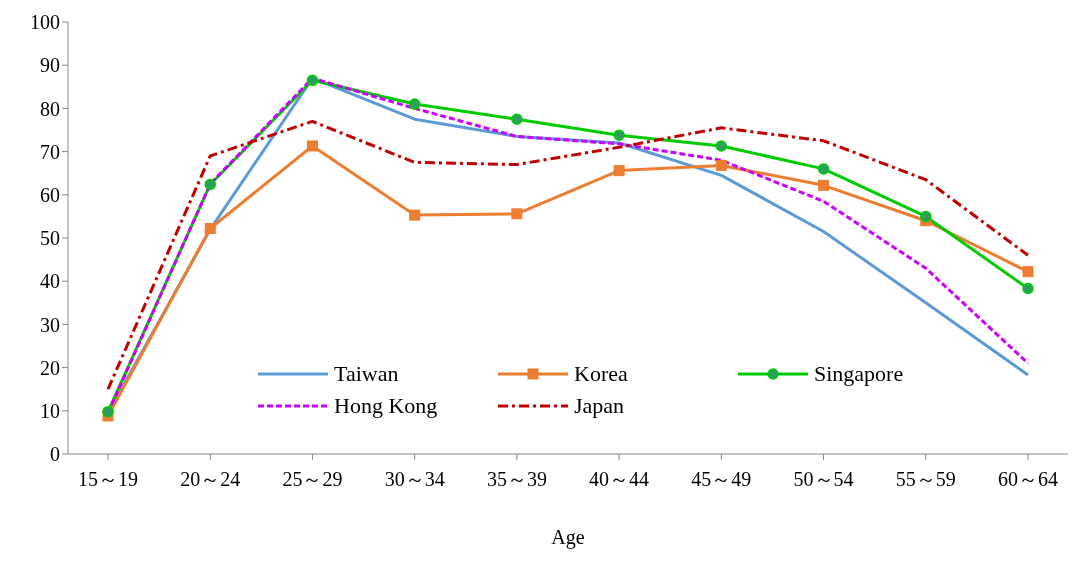 The height and width of the screenshot is (572, 1086). Describe the element at coordinates (108, 479) in the screenshot. I see `x-tick-label: 15～19` at that location.